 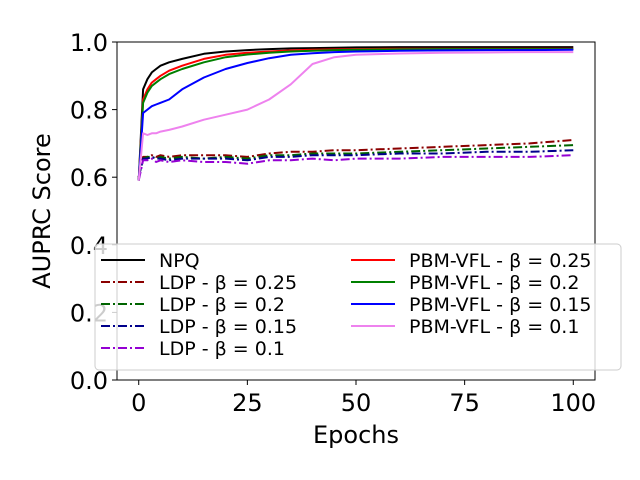 I want to click on y-tick-label: 0.0, so click(x=89, y=381).